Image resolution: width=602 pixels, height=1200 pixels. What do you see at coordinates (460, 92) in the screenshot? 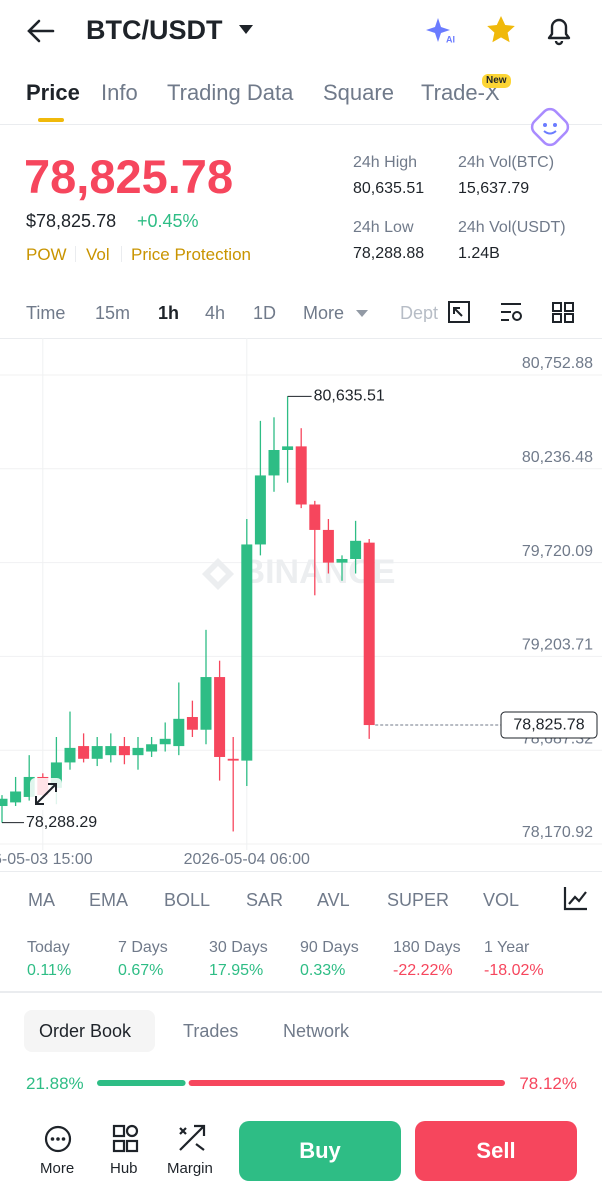
I see `tab: Trade-X` at bounding box center [460, 92].